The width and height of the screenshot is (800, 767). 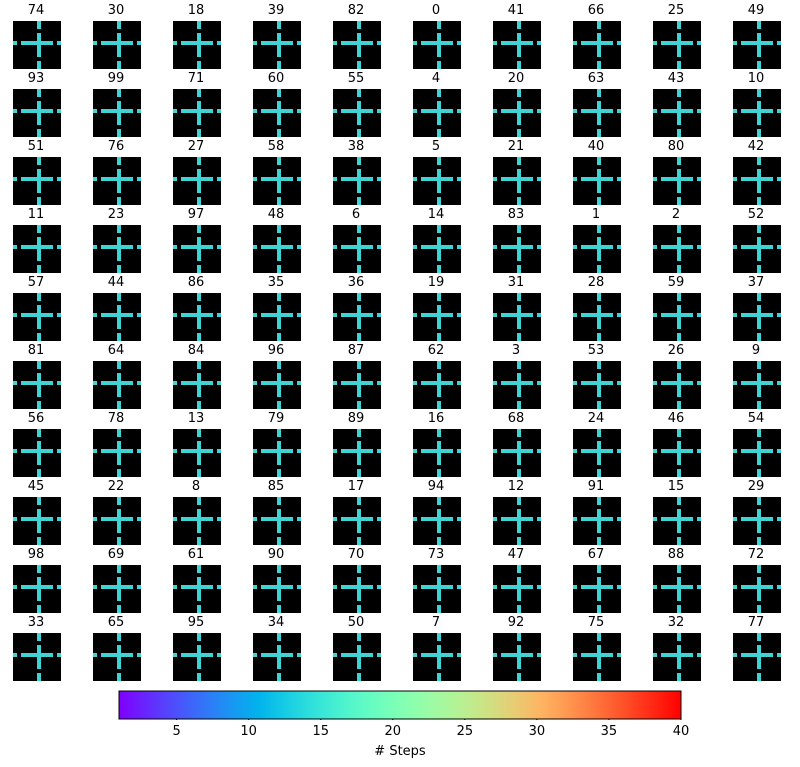 What do you see at coordinates (36, 146) in the screenshot?
I see `panel-title: 51` at bounding box center [36, 146].